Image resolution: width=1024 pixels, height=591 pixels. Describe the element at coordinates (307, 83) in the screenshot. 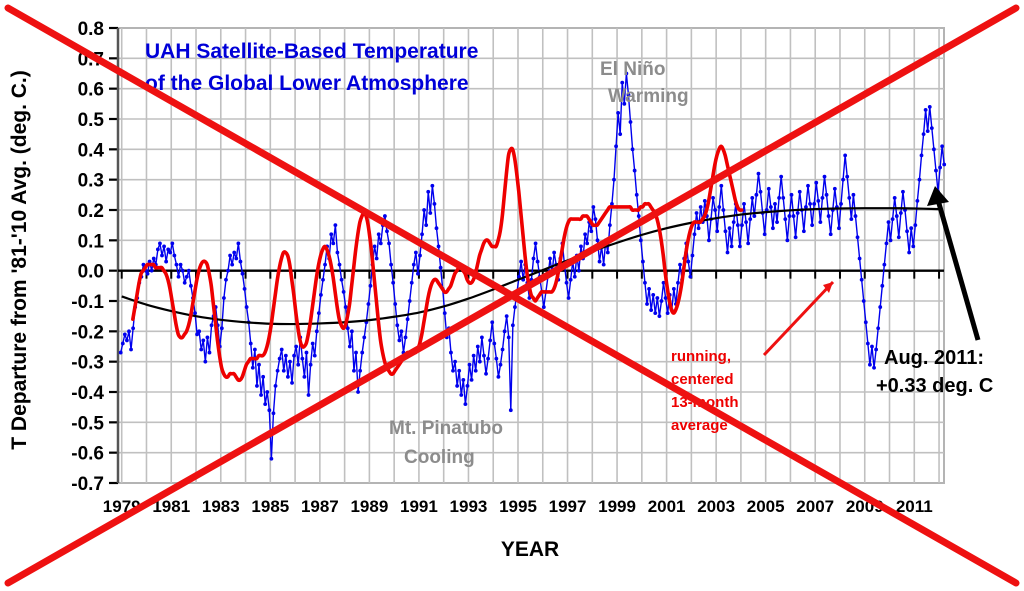

I see `chart-title-line2: of the Global Lower Atmosphere` at that location.